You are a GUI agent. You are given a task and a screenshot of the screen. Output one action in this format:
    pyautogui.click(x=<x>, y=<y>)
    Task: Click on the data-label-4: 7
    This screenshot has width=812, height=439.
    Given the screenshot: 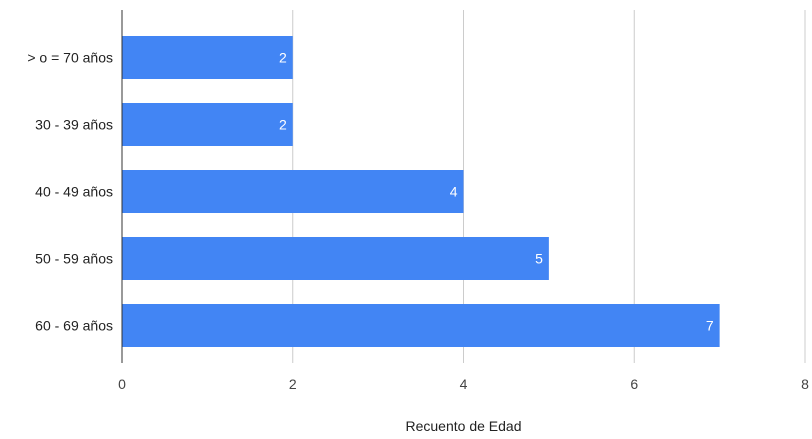 What is the action you would take?
    pyautogui.click(x=710, y=326)
    